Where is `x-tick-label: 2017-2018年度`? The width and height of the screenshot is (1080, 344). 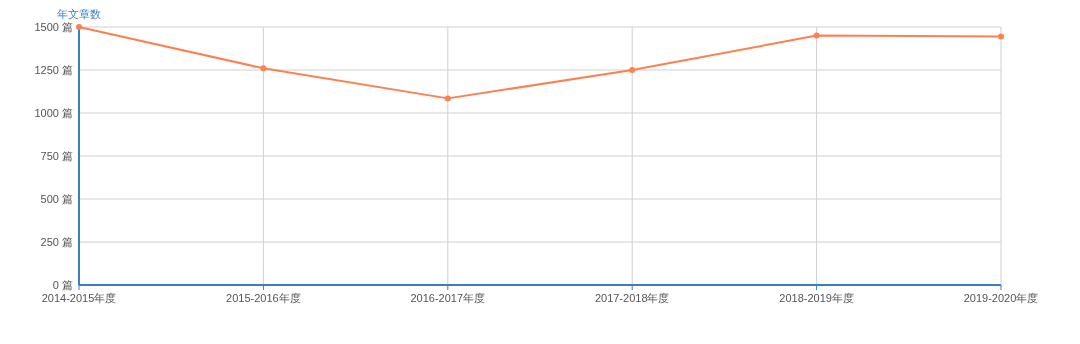
x-tick-label: 2017-2018年度 is located at coordinates (632, 298).